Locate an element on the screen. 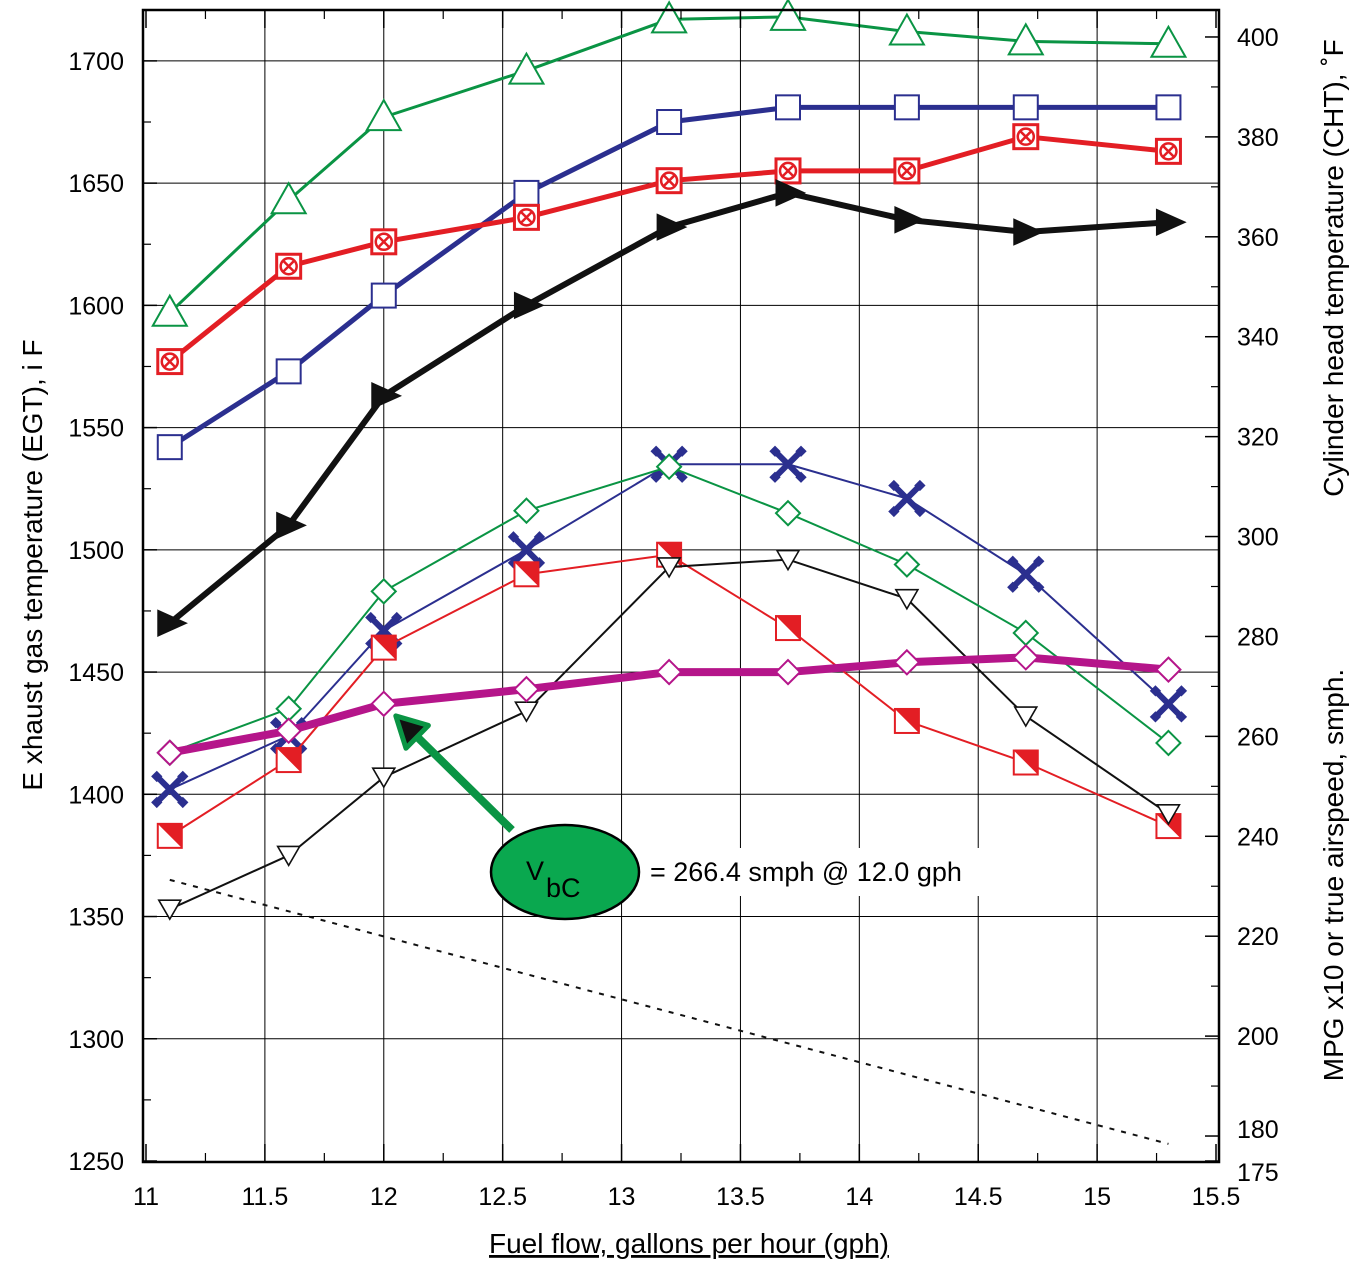 The width and height of the screenshot is (1363, 1267). y-right-tick-label: 400 is located at coordinates (1258, 38).